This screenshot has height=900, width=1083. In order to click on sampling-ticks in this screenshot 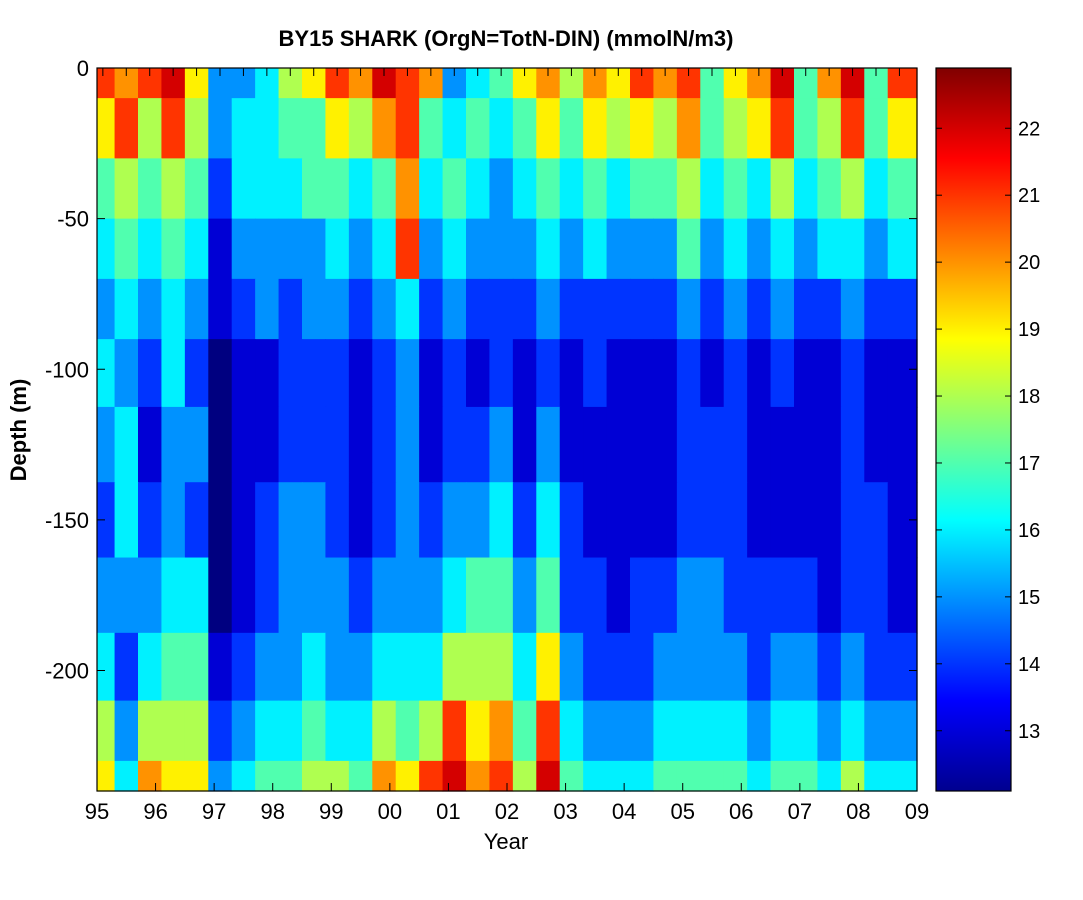, I will do `click(501, 72)`.